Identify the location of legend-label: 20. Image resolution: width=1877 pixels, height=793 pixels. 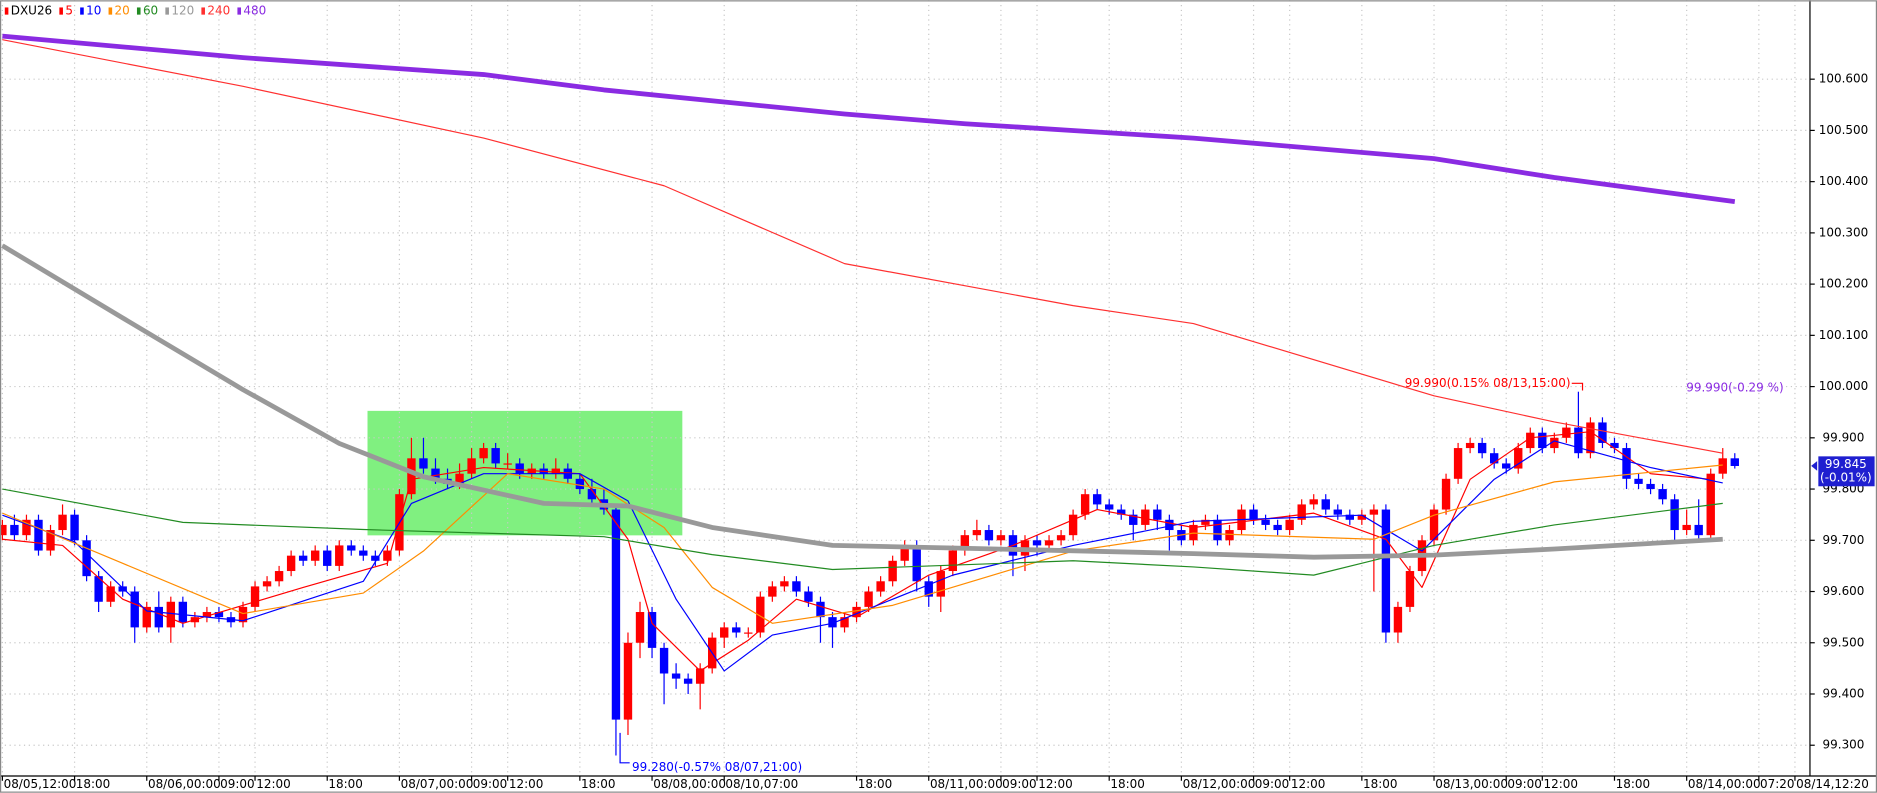
(122, 11).